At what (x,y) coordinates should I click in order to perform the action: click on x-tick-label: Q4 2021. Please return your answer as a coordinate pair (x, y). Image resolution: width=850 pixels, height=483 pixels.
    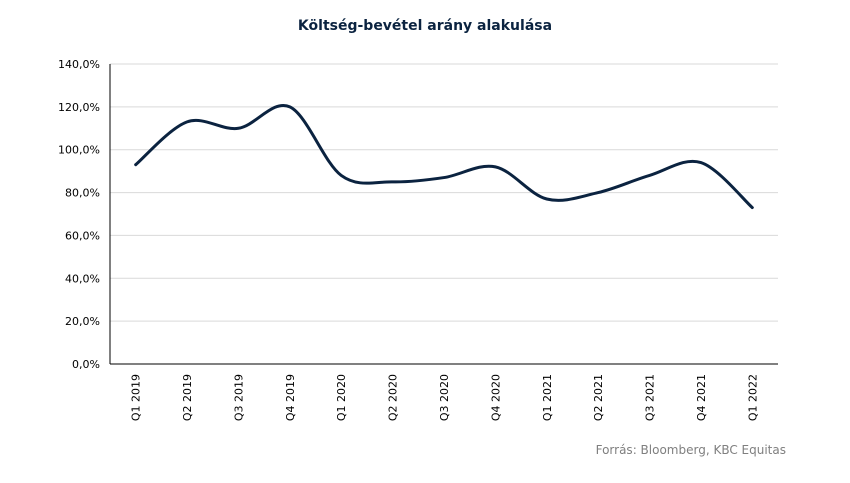
    Looking at the image, I should click on (701, 397).